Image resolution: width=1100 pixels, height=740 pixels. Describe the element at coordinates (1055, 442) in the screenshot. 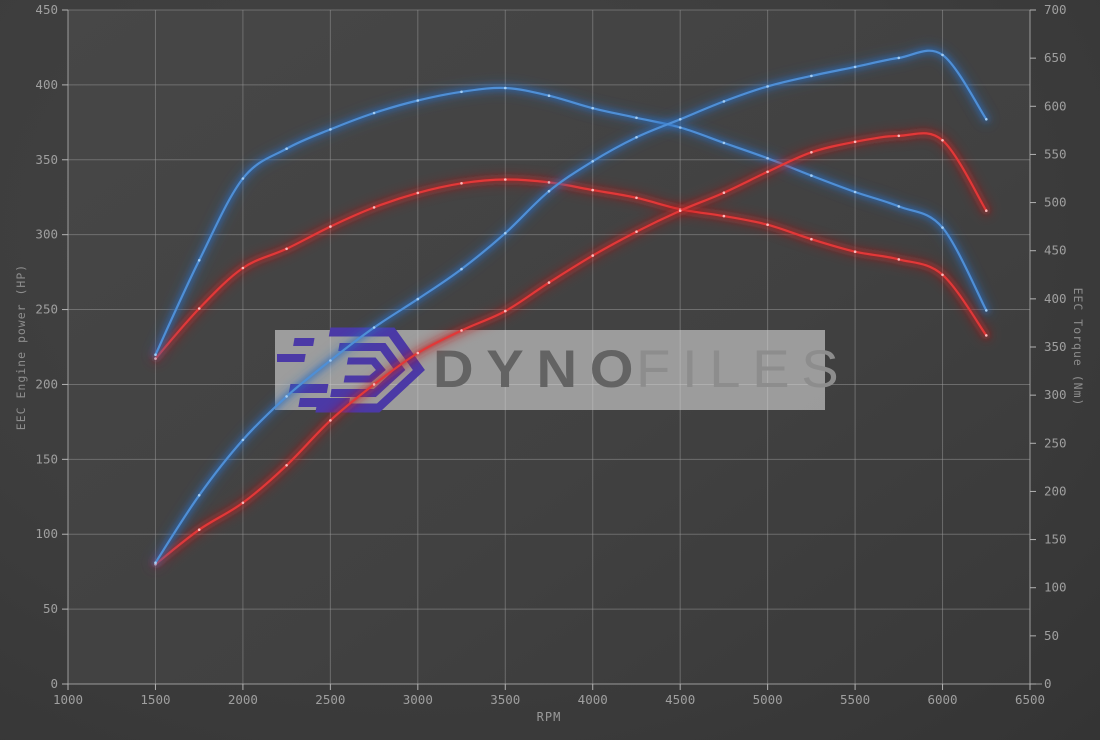

I see `y-right-tick-label: 250` at that location.